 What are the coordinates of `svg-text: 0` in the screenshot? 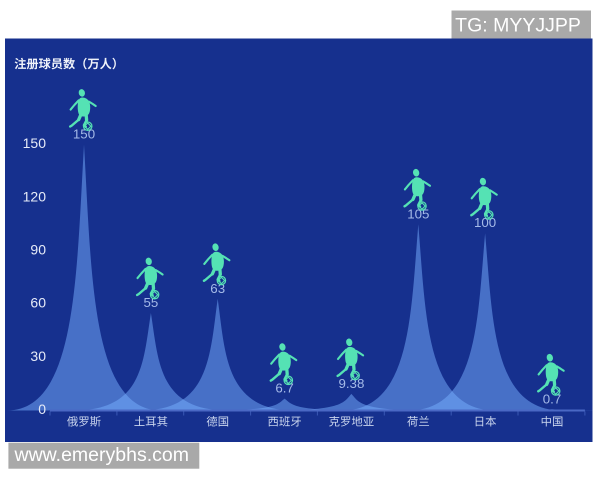 It's located at (42, 409).